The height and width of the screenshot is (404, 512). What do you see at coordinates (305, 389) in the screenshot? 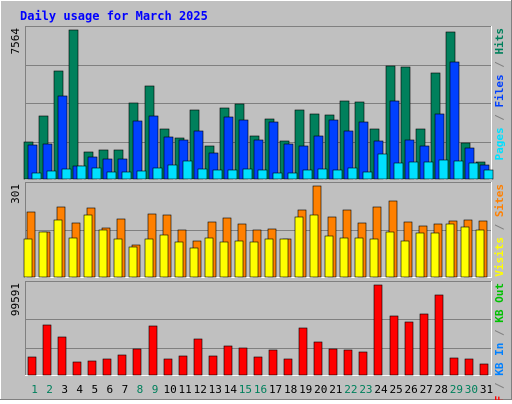
I see `day-label-19: 19` at bounding box center [305, 389].